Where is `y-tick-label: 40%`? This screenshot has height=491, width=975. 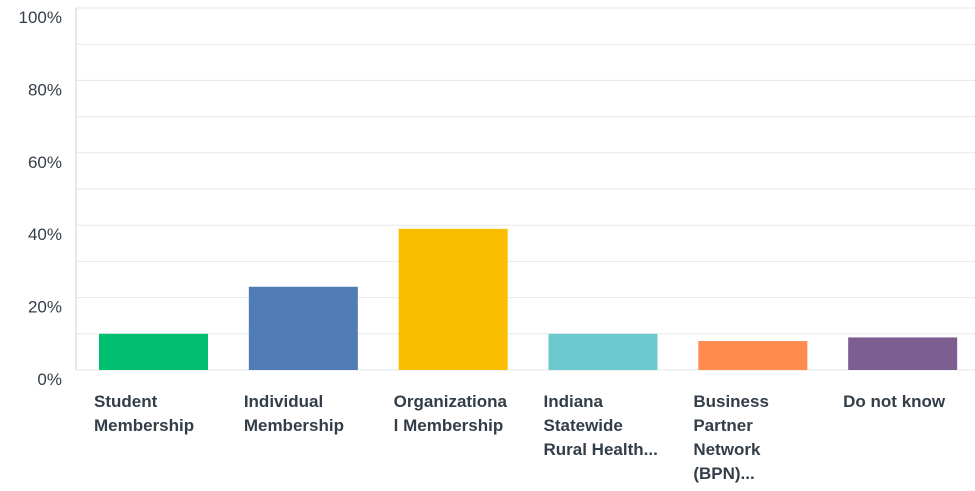
y-tick-label: 40% is located at coordinates (45, 234).